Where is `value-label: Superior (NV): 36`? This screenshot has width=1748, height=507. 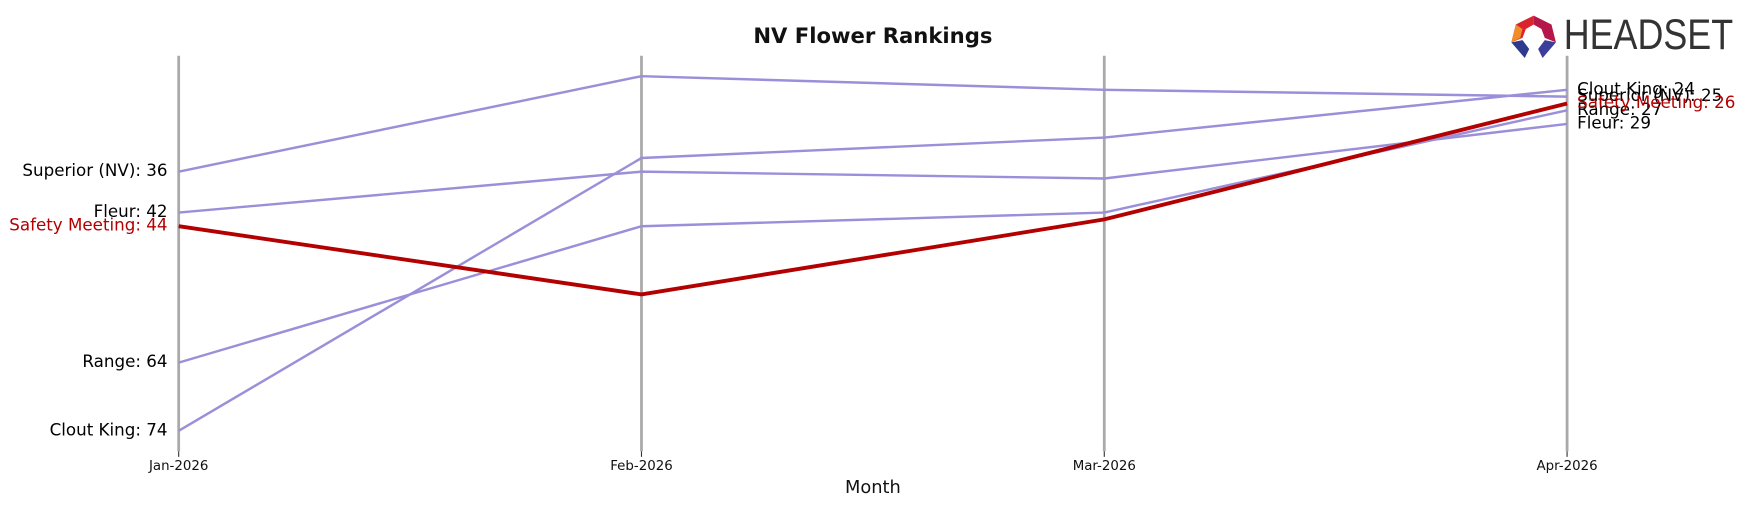 value-label: Superior (NV): 36 is located at coordinates (94, 170).